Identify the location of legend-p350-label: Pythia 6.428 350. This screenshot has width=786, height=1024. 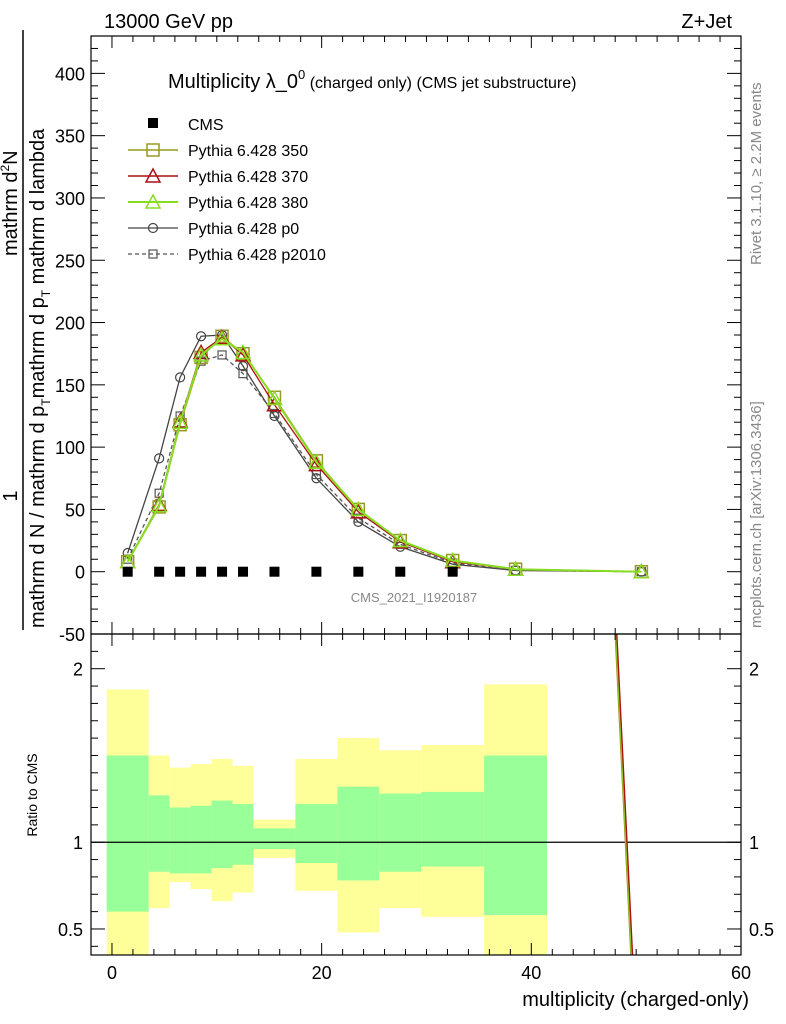
(248, 151).